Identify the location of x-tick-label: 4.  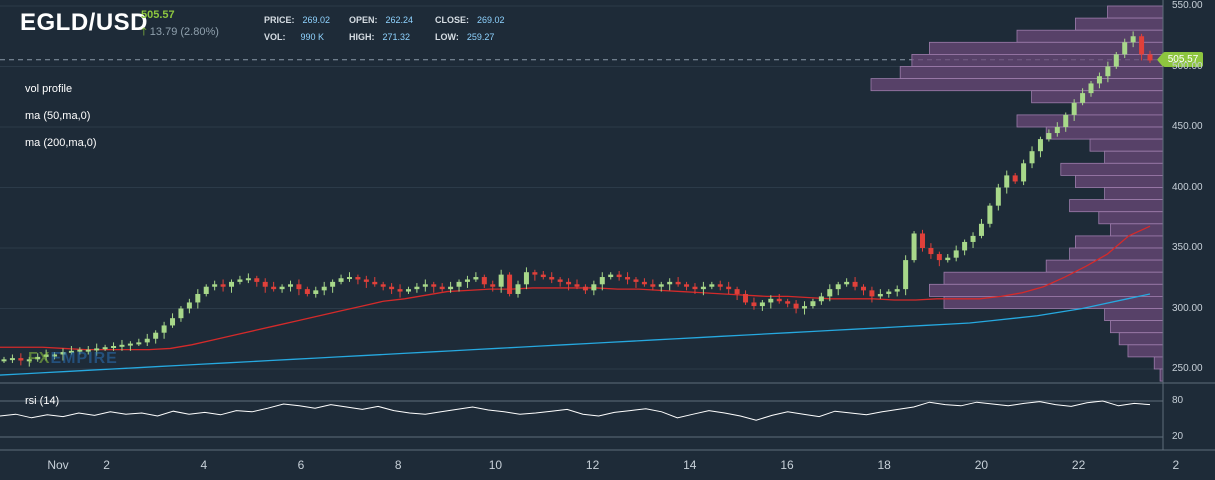
(204, 465).